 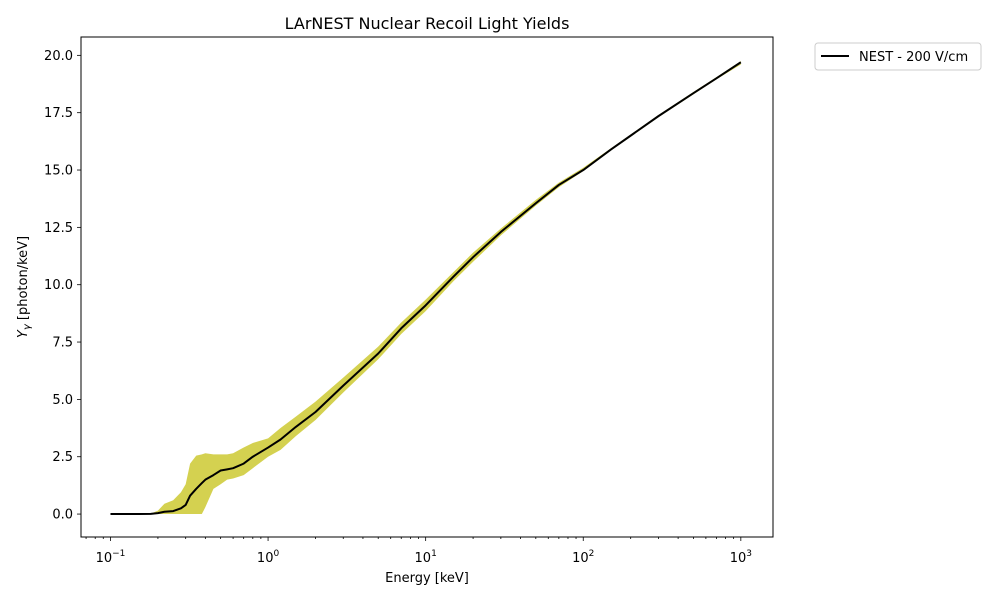 I want to click on y-tick-label: 0.0, so click(x=62, y=515).